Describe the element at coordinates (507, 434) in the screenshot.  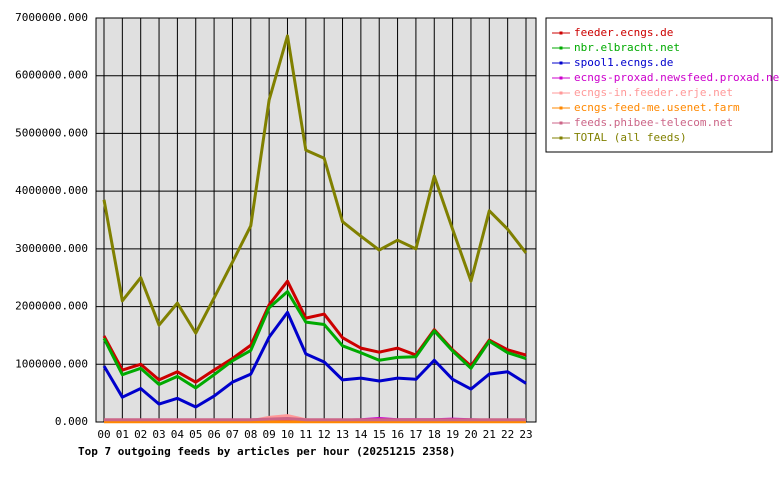
I see `x-tick-label: 22` at that location.